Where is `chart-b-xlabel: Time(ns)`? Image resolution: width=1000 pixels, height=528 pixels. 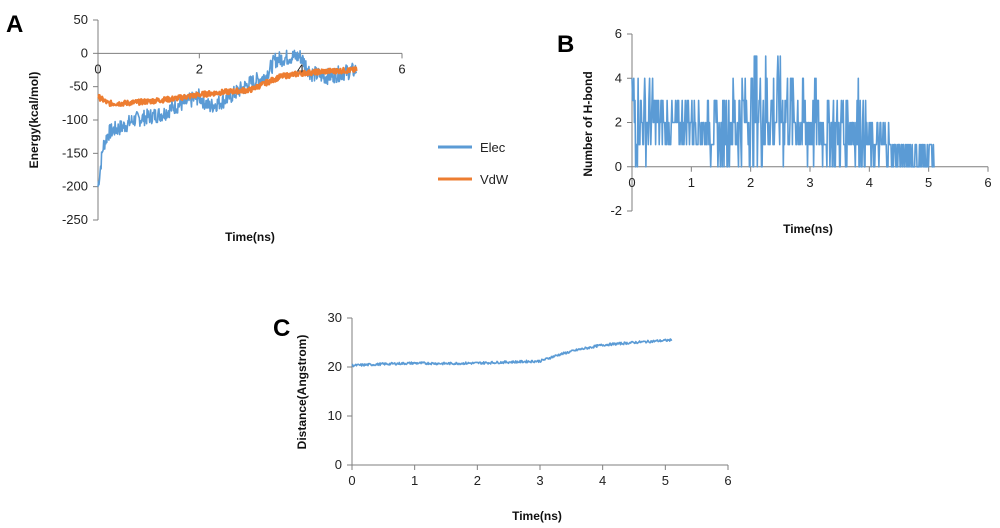
chart-b-xlabel: Time(ns) is located at coordinates (808, 229).